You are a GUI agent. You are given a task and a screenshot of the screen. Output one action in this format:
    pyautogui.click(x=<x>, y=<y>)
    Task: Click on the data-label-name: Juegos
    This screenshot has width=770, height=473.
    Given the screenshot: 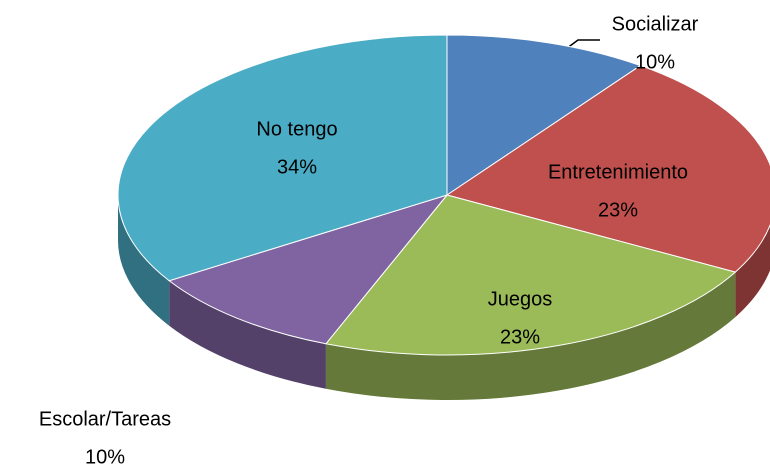 What is the action you would take?
    pyautogui.click(x=520, y=299)
    